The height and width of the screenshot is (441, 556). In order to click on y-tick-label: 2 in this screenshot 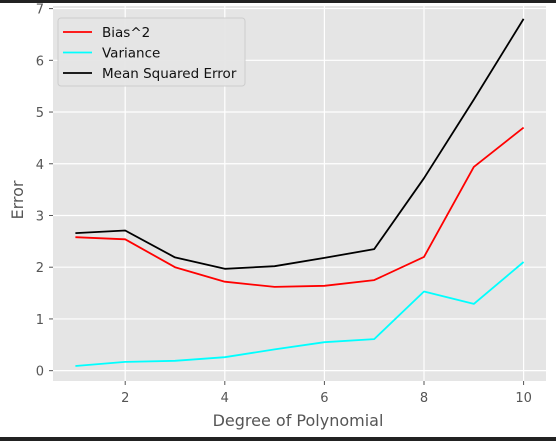, I will do `click(40, 268)`.